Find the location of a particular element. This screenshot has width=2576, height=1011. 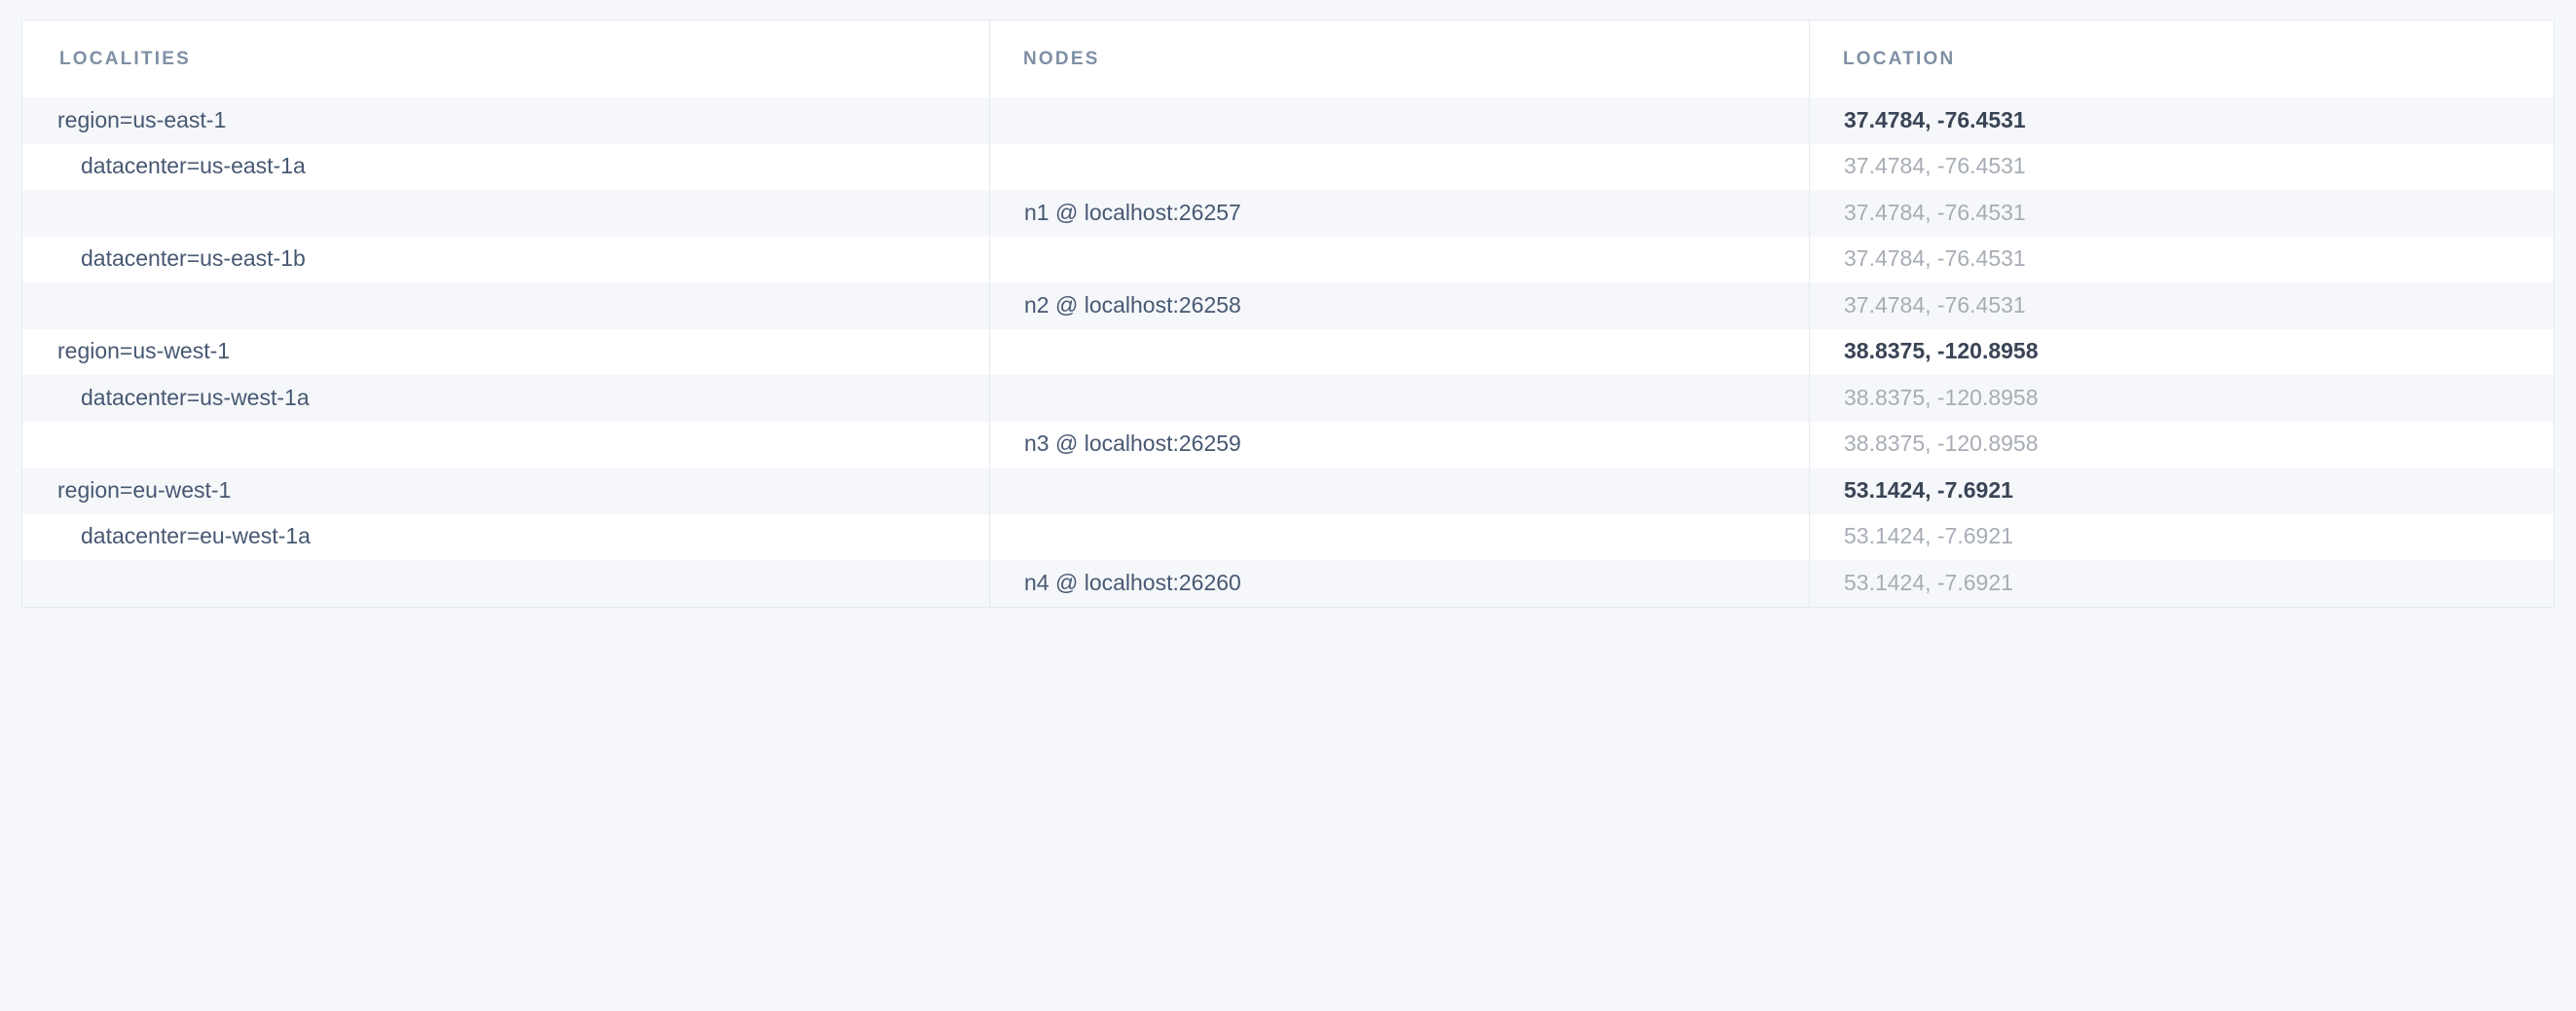

node-label: n4 @ localhost:26260 is located at coordinates (1132, 582).